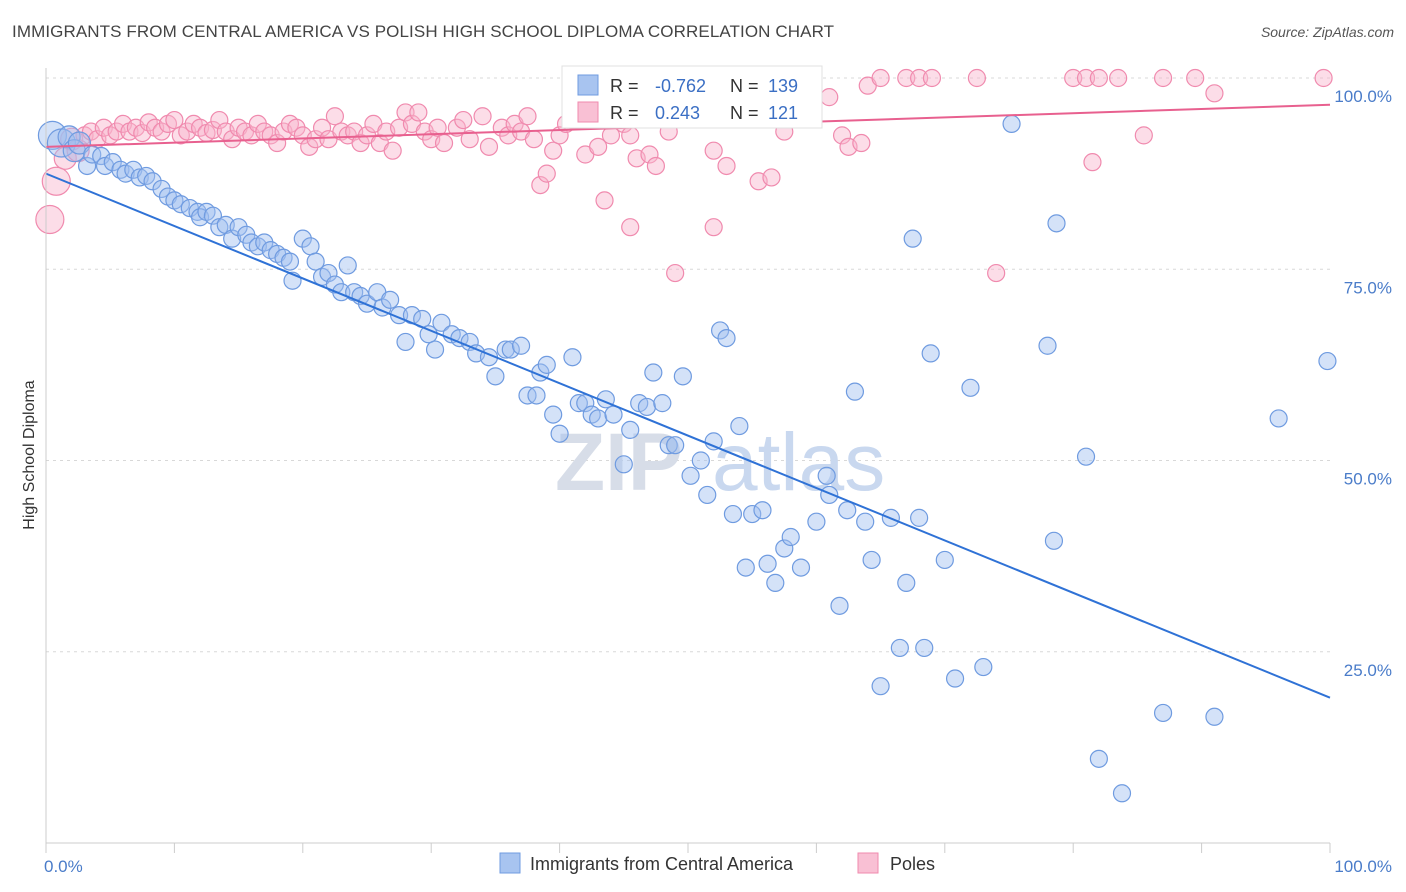  I want to click on y-tick-labels: 100.0% 75.0% 50.0% 25.0%, so click(1363, 383).